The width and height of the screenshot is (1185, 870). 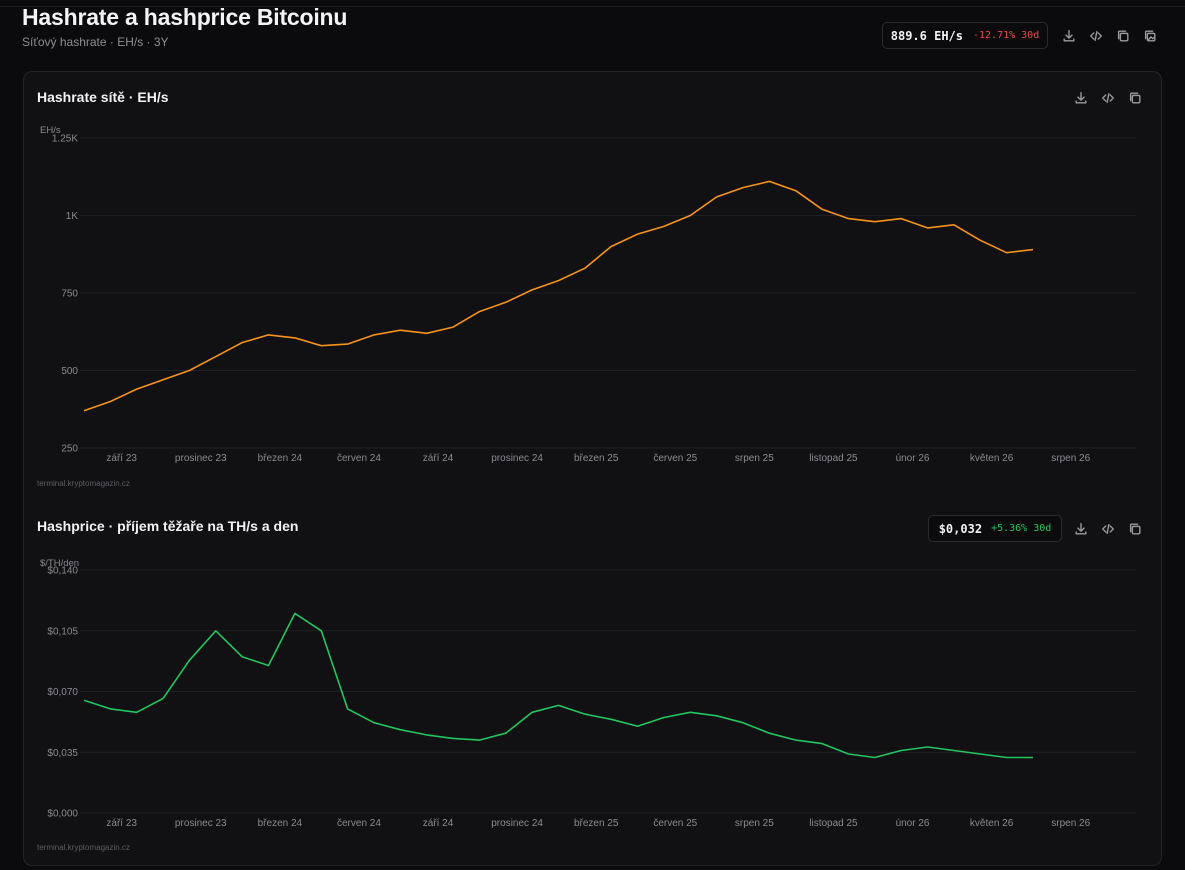 What do you see at coordinates (83, 847) in the screenshot?
I see `hashprice-watermark: terminal.kryptomagazin.cz` at bounding box center [83, 847].